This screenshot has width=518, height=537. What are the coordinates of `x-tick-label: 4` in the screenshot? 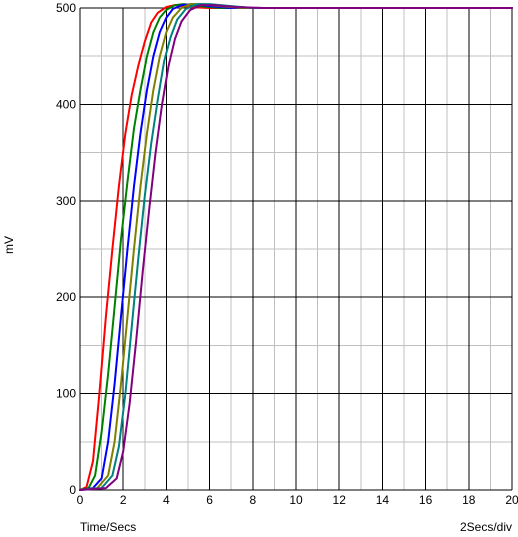 It's located at (166, 500).